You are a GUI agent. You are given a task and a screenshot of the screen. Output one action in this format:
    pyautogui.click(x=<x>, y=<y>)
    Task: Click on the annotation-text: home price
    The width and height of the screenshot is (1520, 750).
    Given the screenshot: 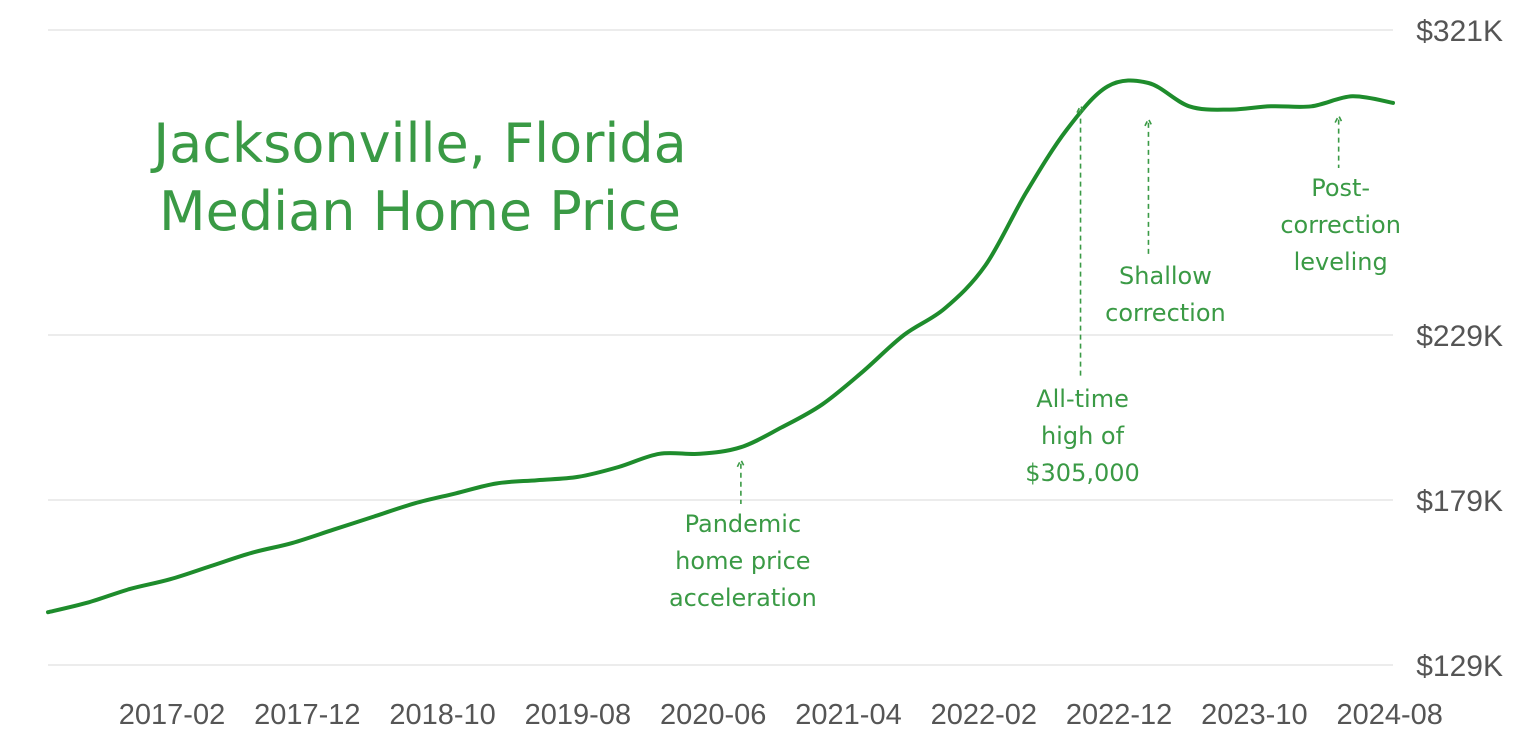 What is the action you would take?
    pyautogui.click(x=742, y=561)
    